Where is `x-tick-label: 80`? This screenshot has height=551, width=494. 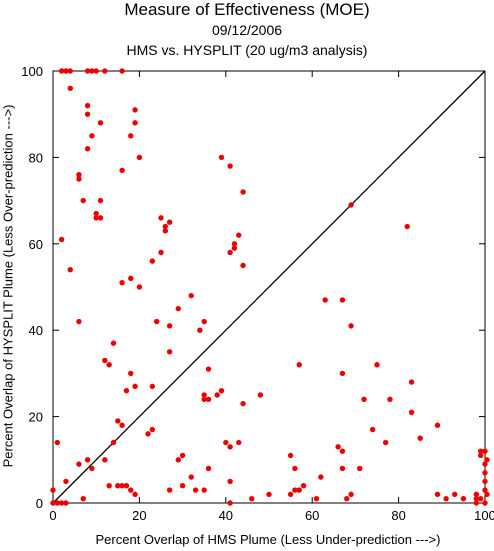 x-tick-label: 80 is located at coordinates (398, 515).